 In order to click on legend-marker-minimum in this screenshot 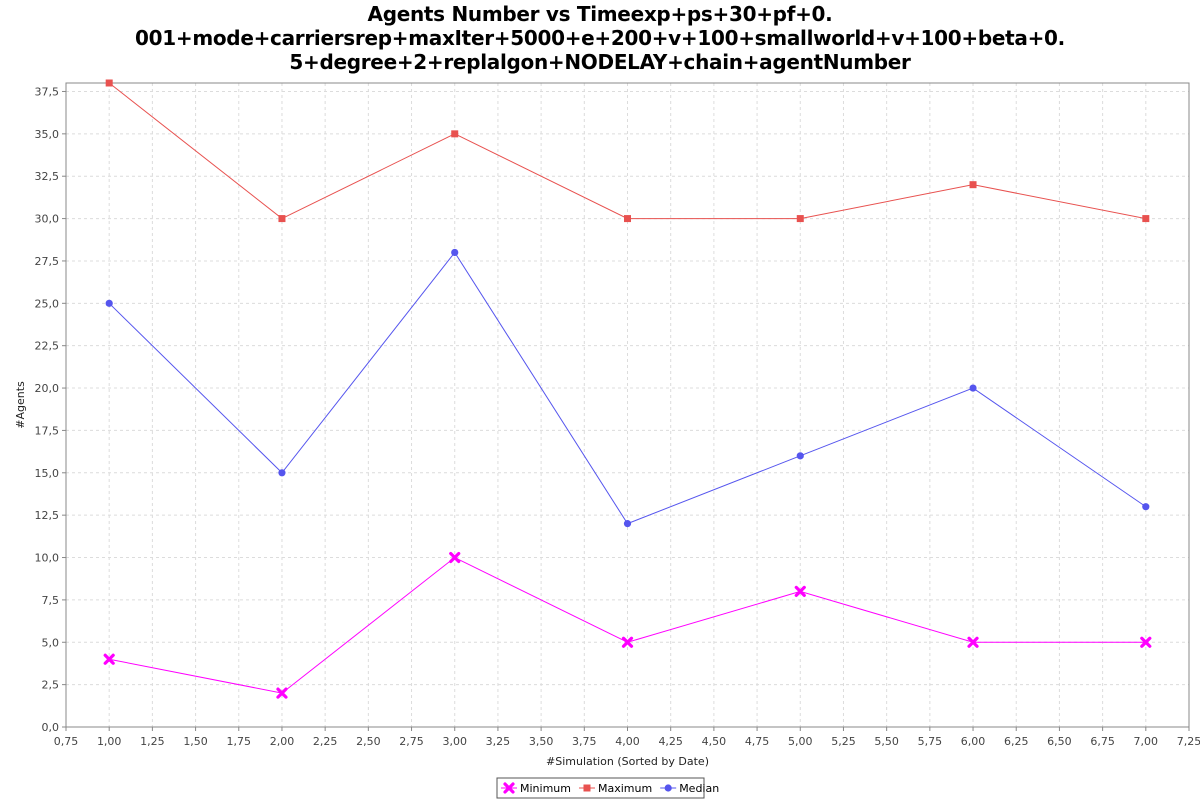, I will do `click(509, 788)`.